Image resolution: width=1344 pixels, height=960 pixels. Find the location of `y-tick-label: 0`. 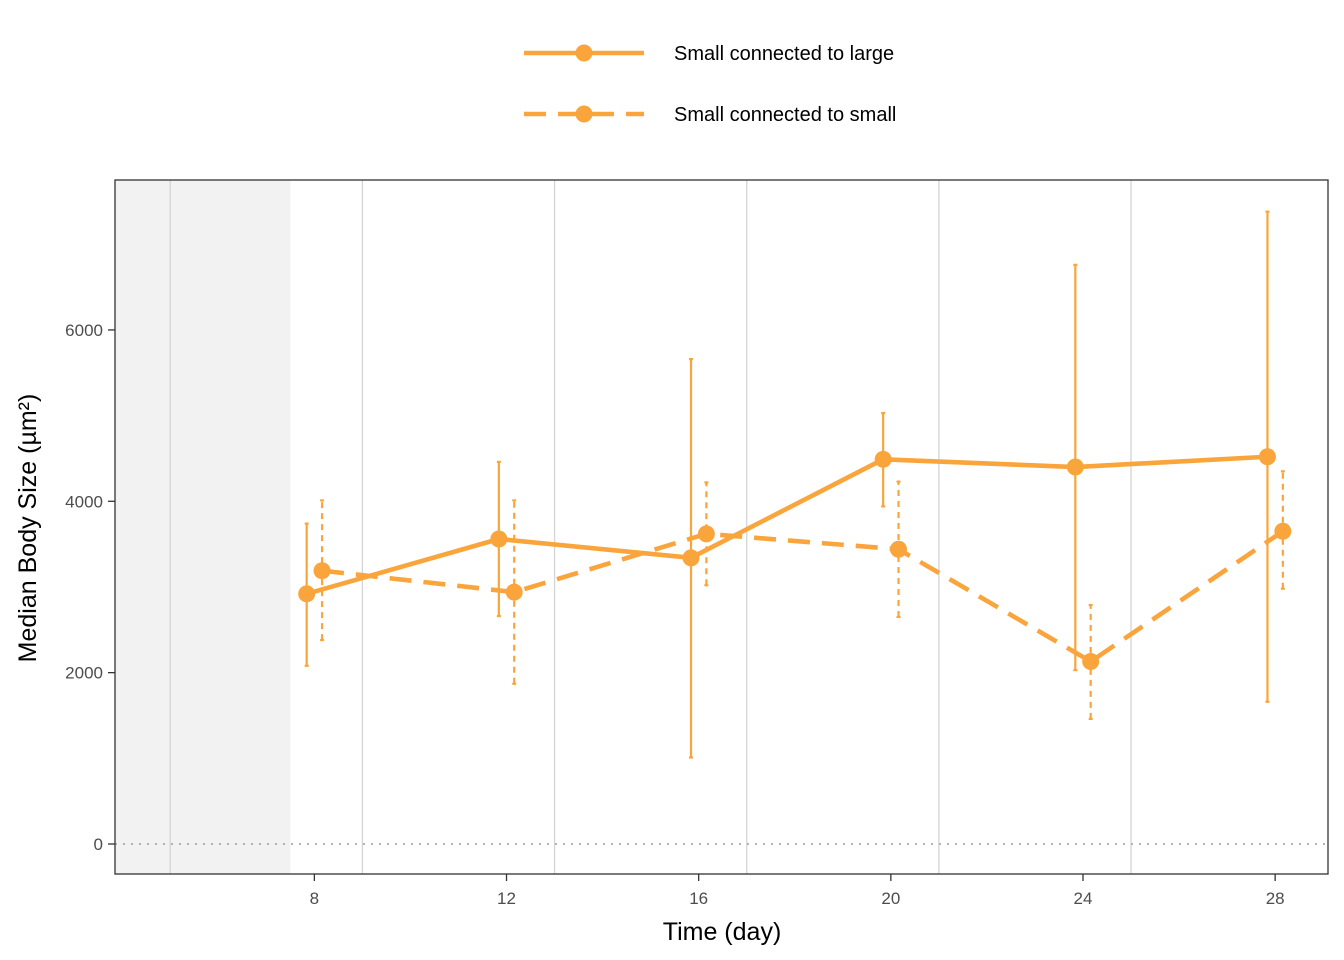

y-tick-label: 0 is located at coordinates (98, 844).